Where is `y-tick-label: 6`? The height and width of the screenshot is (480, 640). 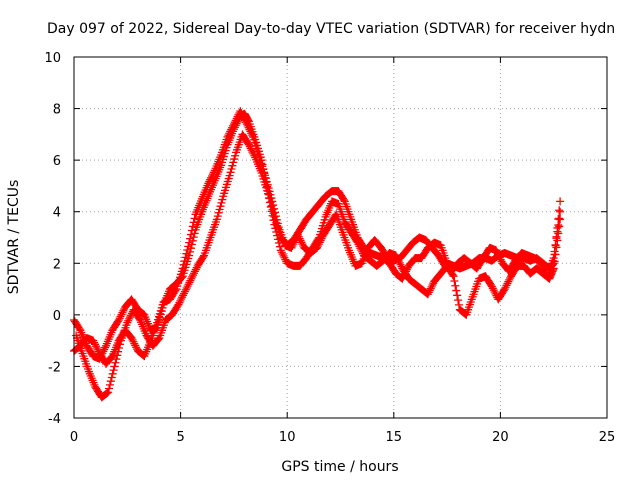 y-tick-label: 6 is located at coordinates (57, 161).